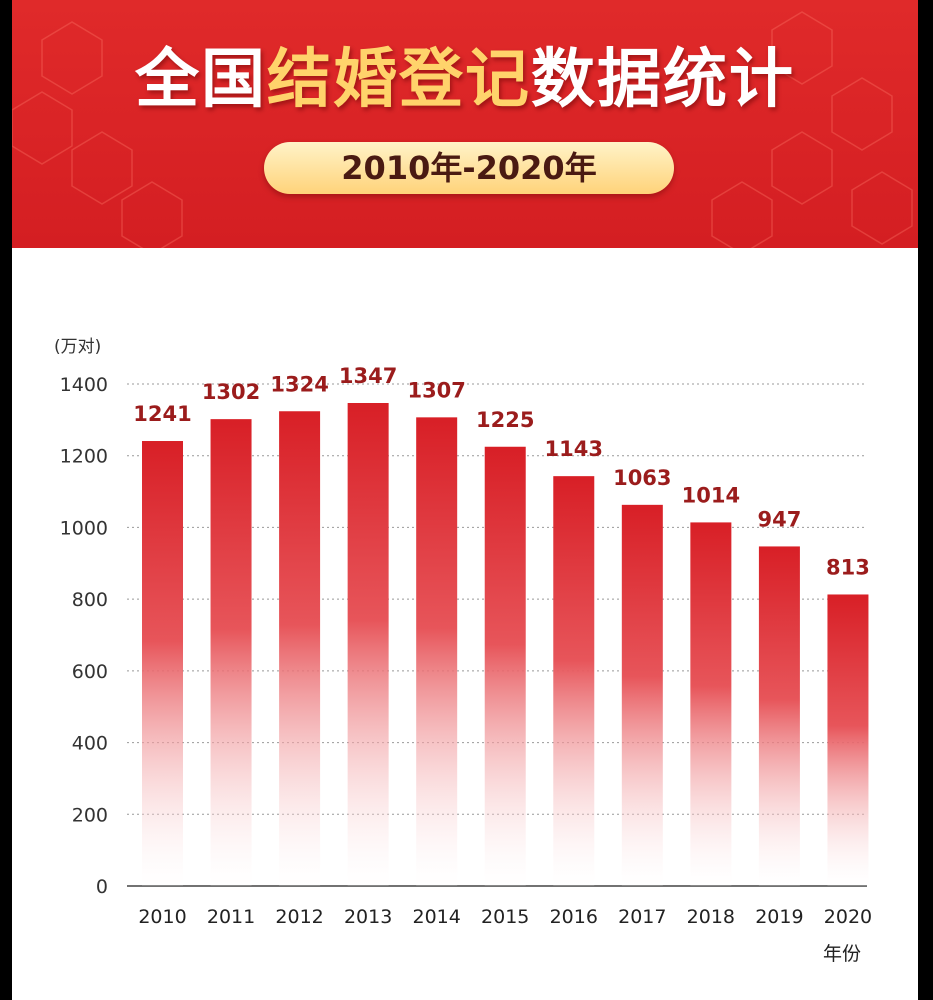 The height and width of the screenshot is (1000, 933). Describe the element at coordinates (848, 917) in the screenshot. I see `x-tick-label-2020: 2020` at that location.